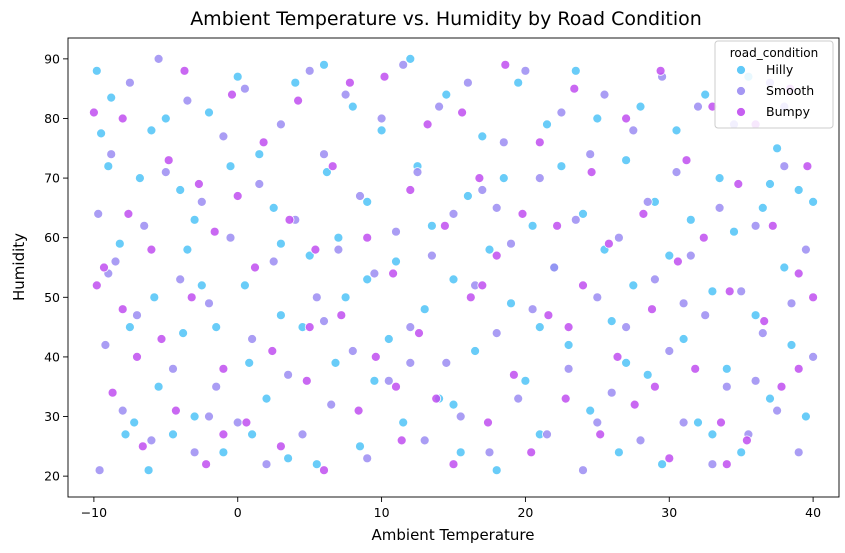  What do you see at coordinates (52, 178) in the screenshot?
I see `y-tick-label: 70` at bounding box center [52, 178].